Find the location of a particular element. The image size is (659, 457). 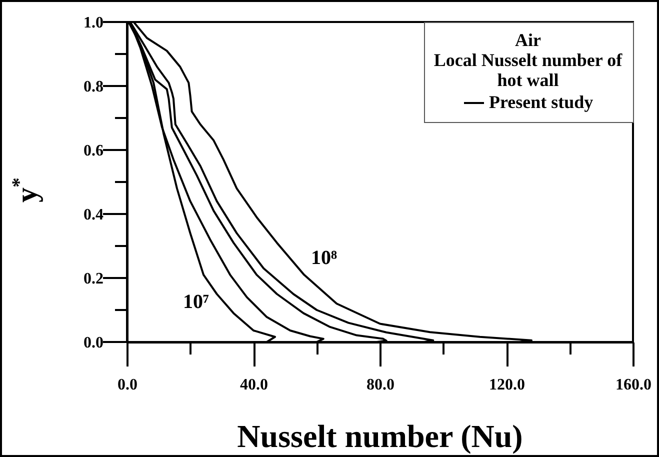

legend-label: Present study is located at coordinates (541, 102).